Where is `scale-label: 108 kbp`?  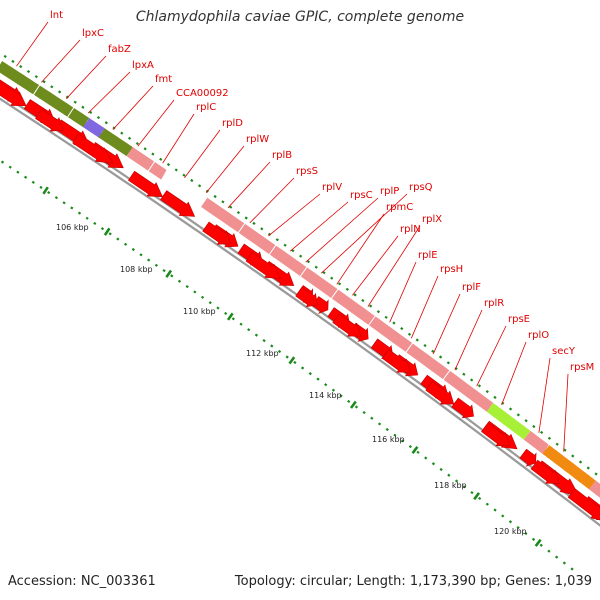 scale-label: 108 kbp is located at coordinates (136, 269).